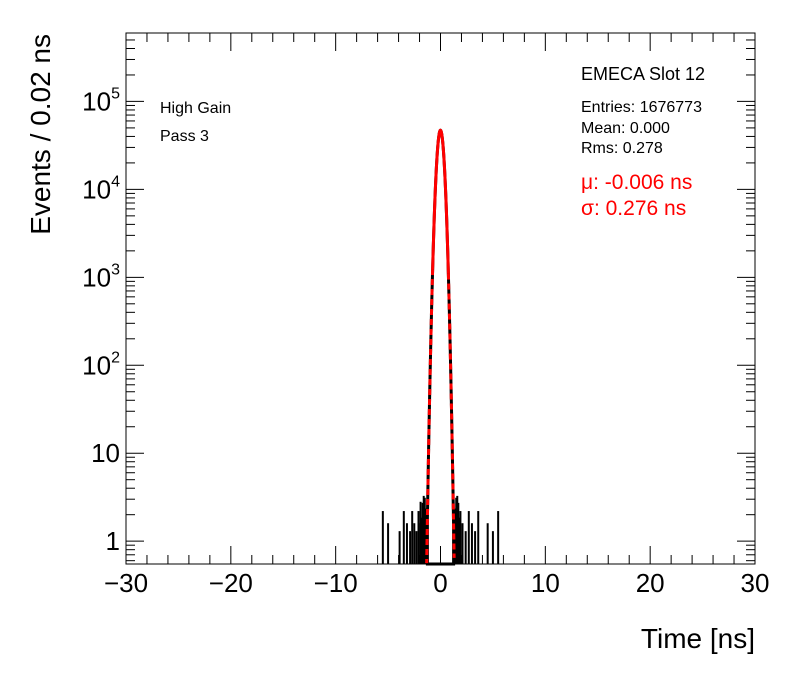 The width and height of the screenshot is (796, 677). I want to click on stats-mean: Mean: 0.000, so click(625, 128).